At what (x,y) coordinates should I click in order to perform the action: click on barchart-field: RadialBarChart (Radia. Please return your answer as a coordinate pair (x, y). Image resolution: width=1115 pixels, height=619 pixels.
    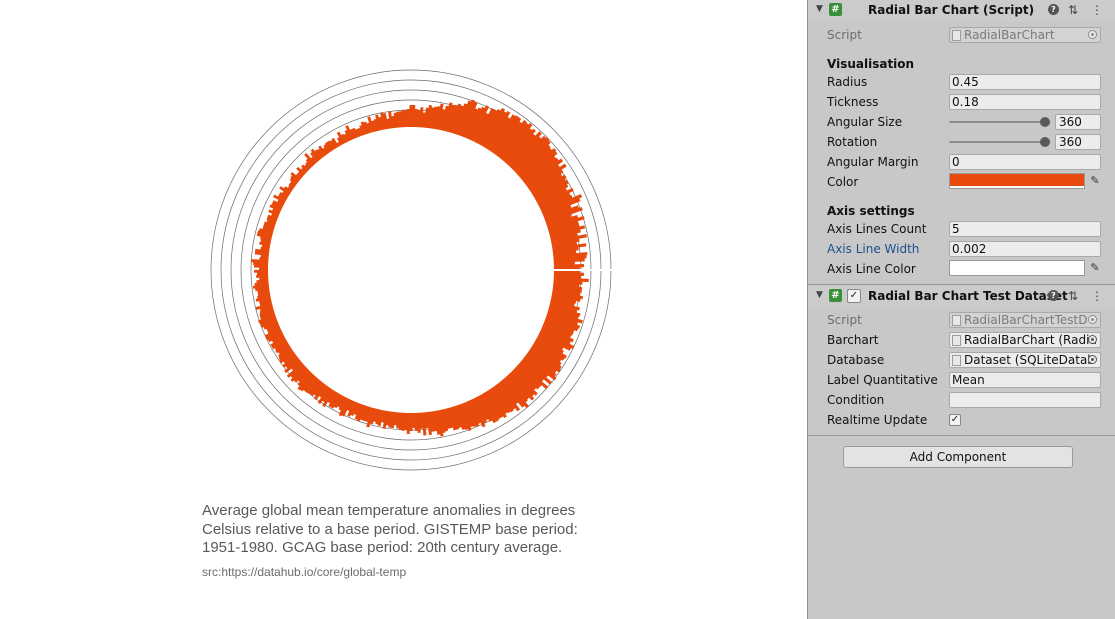
    Looking at the image, I should click on (1025, 340).